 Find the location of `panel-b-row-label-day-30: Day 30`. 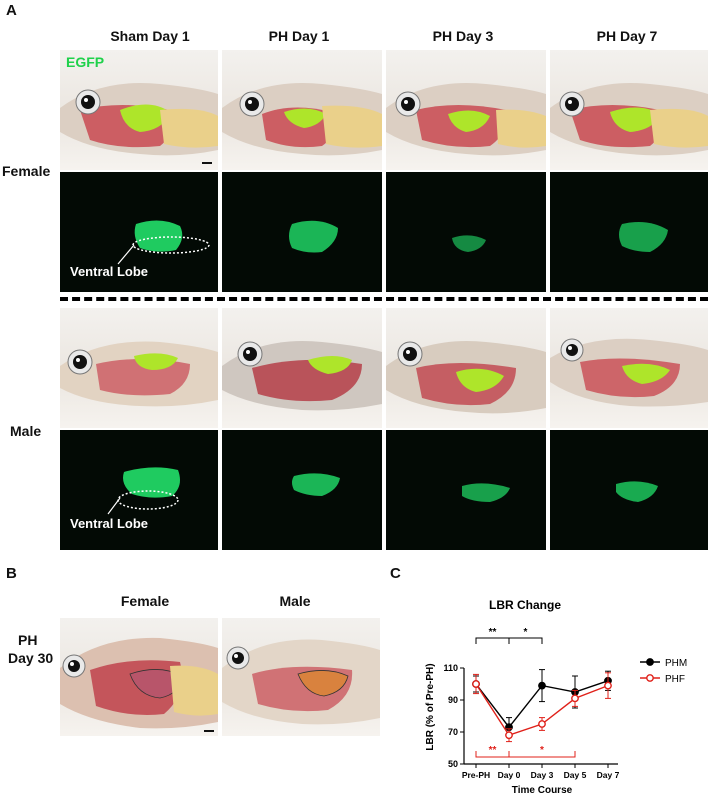

panel-b-row-label-day-30: Day 30 is located at coordinates (31, 658).